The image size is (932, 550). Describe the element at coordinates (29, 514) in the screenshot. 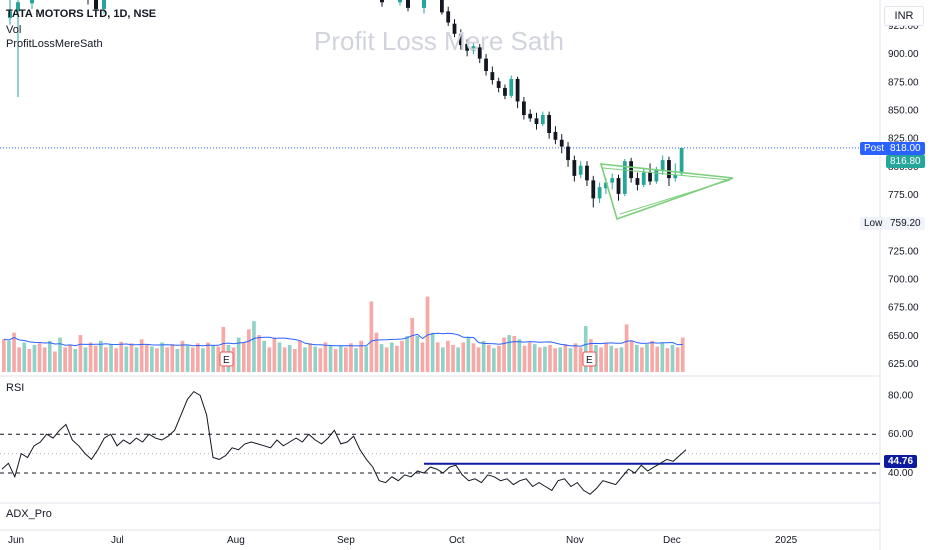

I see `adx-pane-label: ADX_Pro` at that location.